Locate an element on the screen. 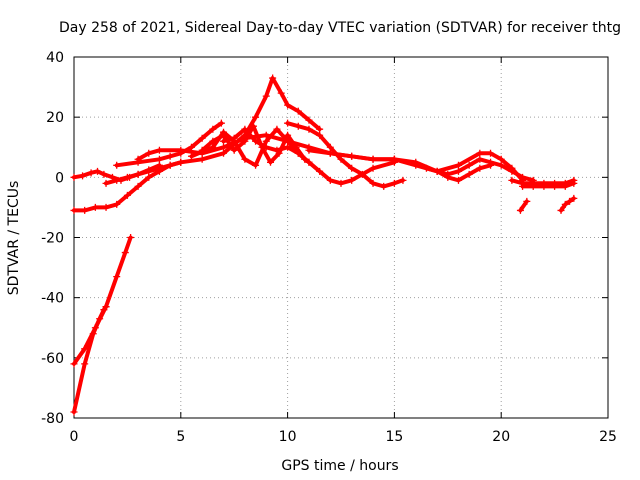  series-arc-h is located at coordinates (250, 120).